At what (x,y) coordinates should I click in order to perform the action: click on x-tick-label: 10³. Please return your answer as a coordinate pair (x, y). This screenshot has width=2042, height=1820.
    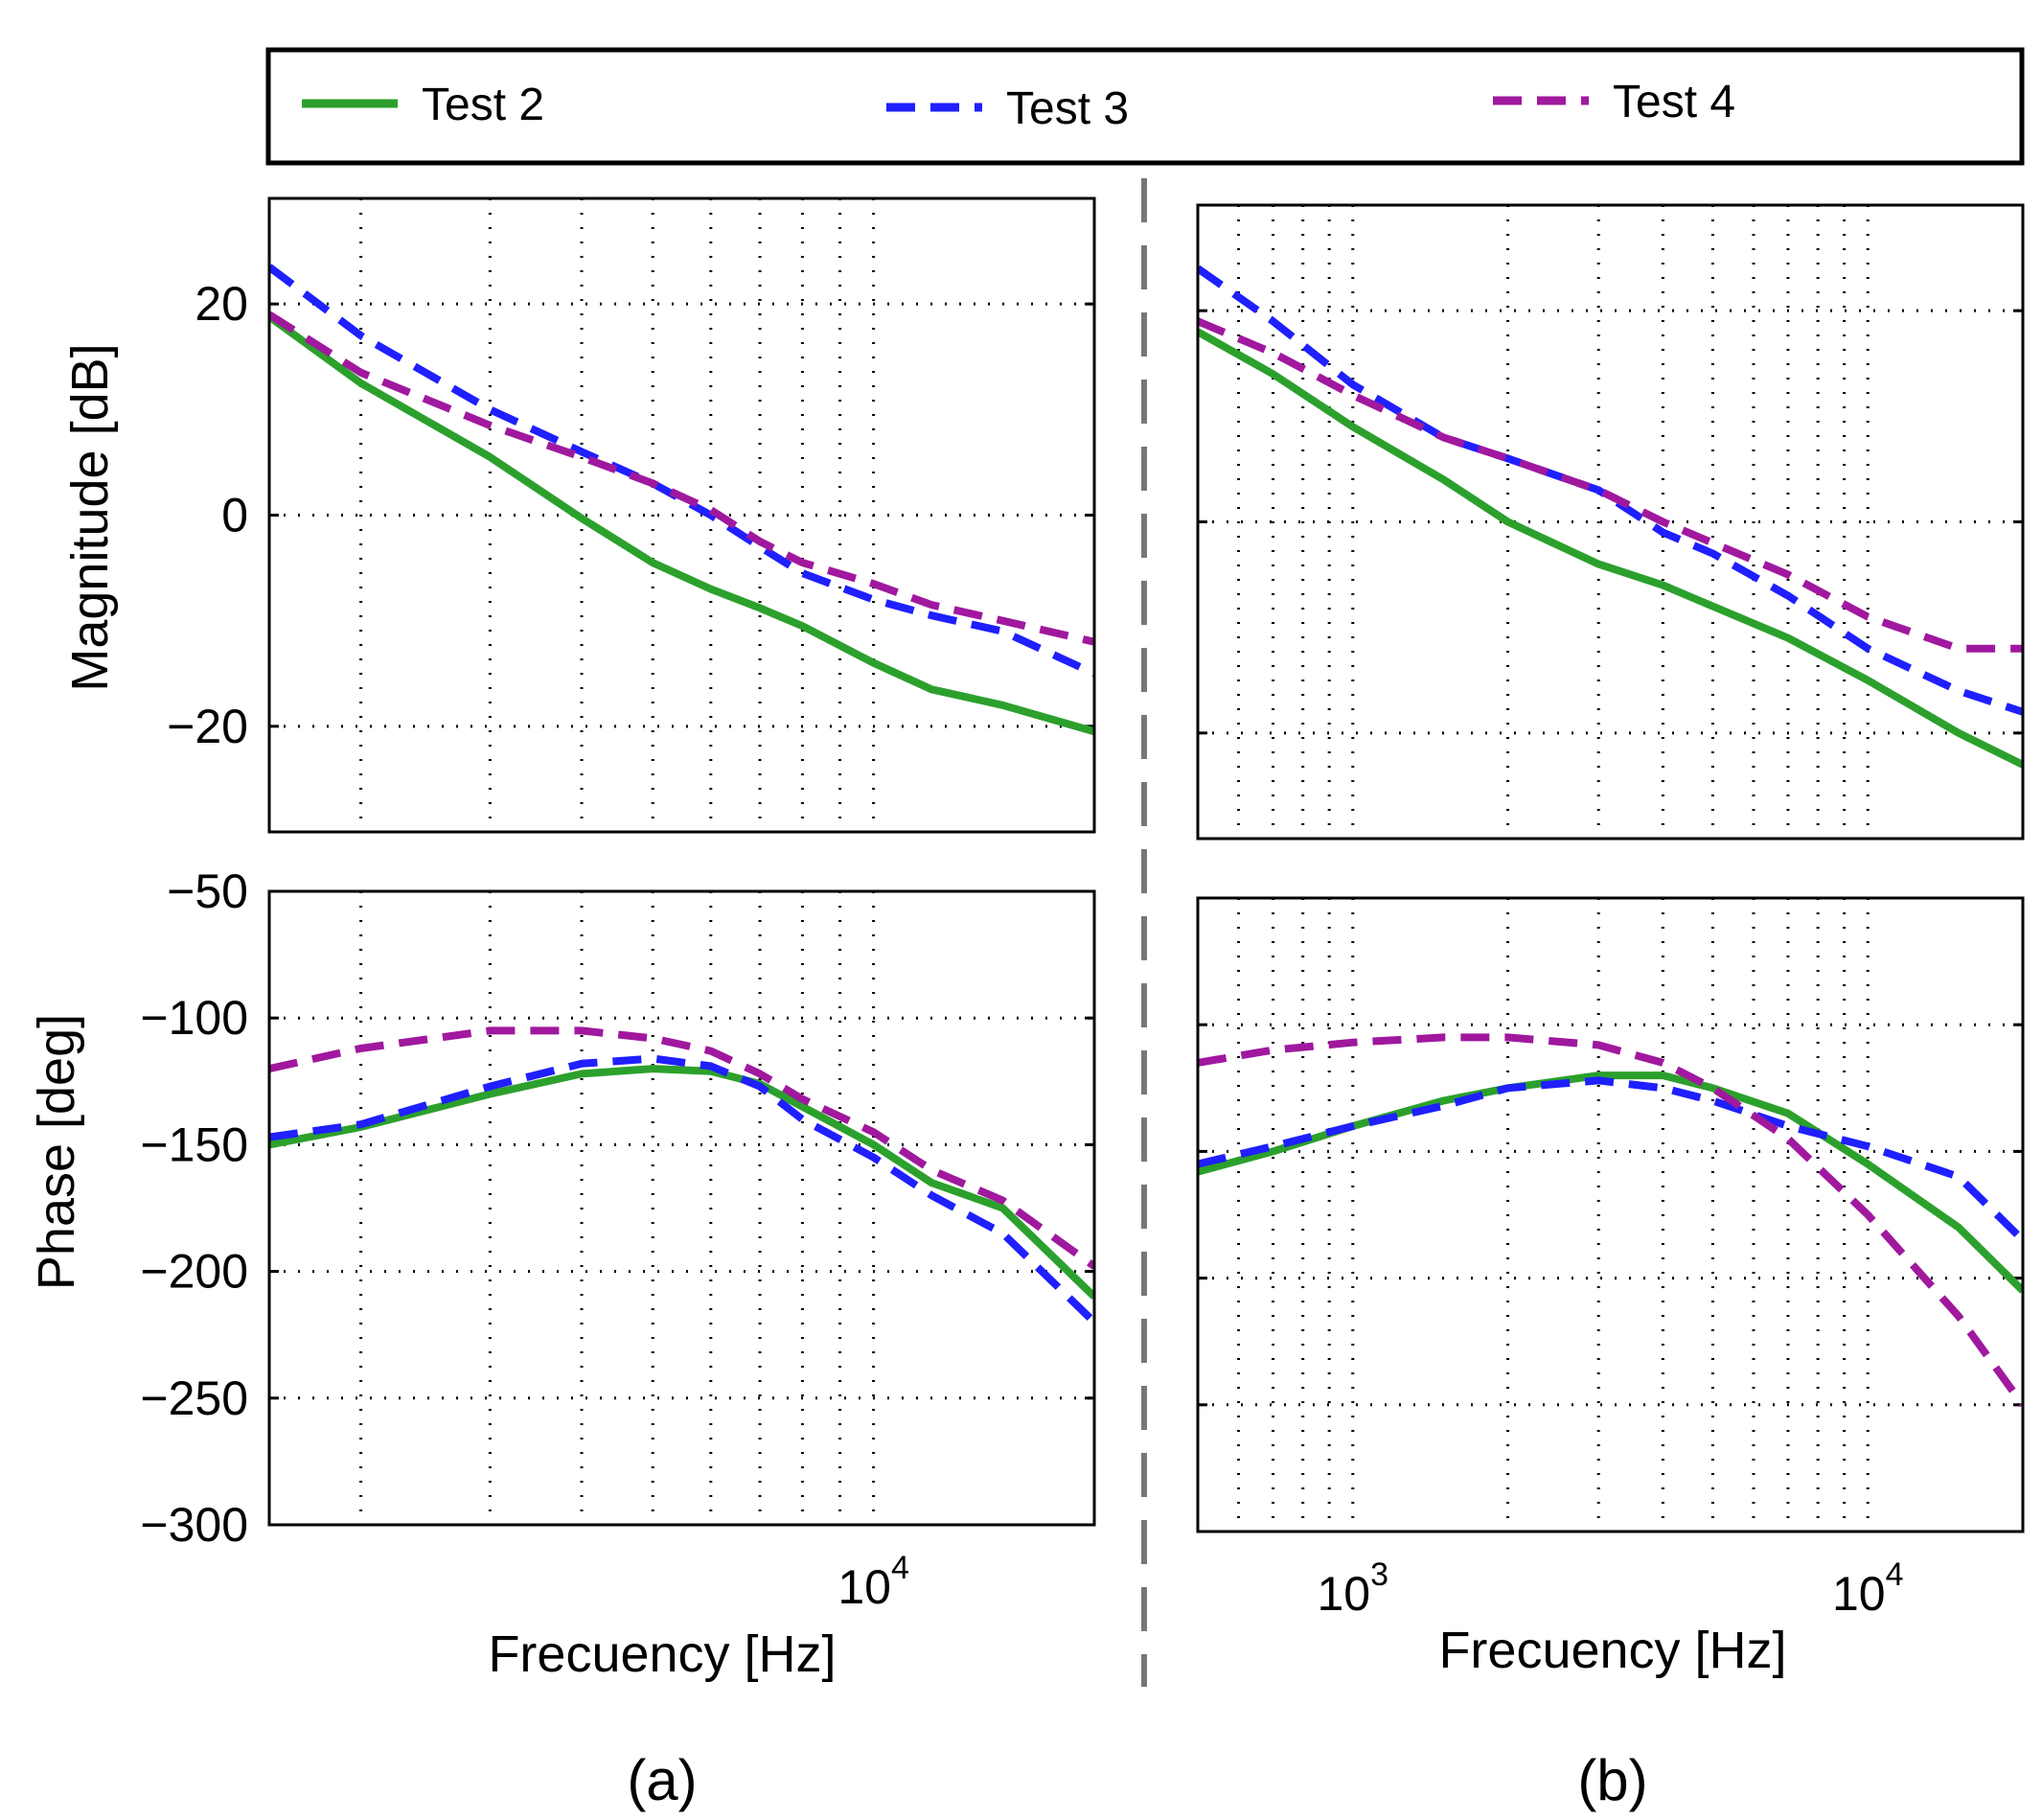
    Looking at the image, I should click on (1353, 1588).